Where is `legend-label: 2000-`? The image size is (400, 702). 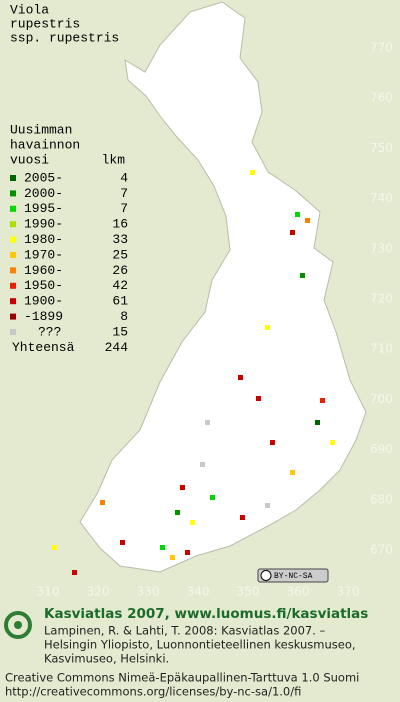 legend-label: 2000- is located at coordinates (43, 193).